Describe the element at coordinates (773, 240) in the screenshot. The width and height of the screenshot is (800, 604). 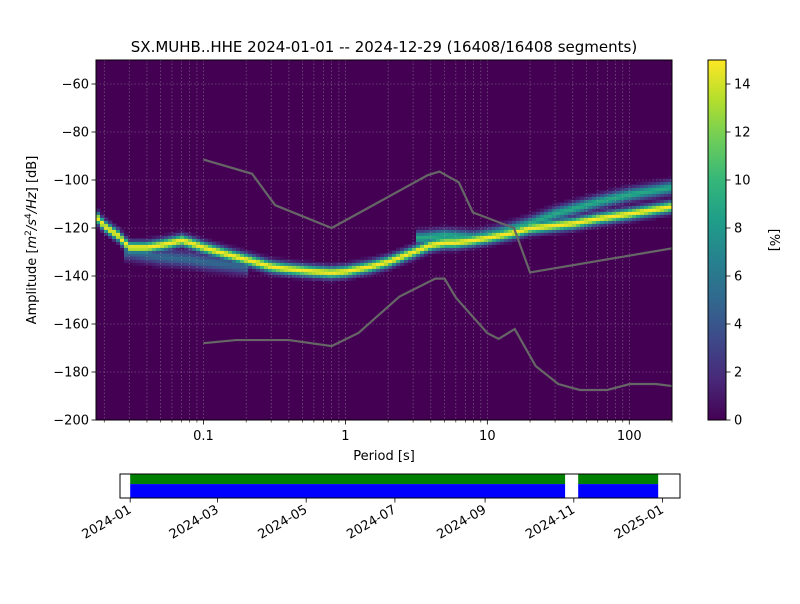
I see `colorbar-label: [%]` at that location.